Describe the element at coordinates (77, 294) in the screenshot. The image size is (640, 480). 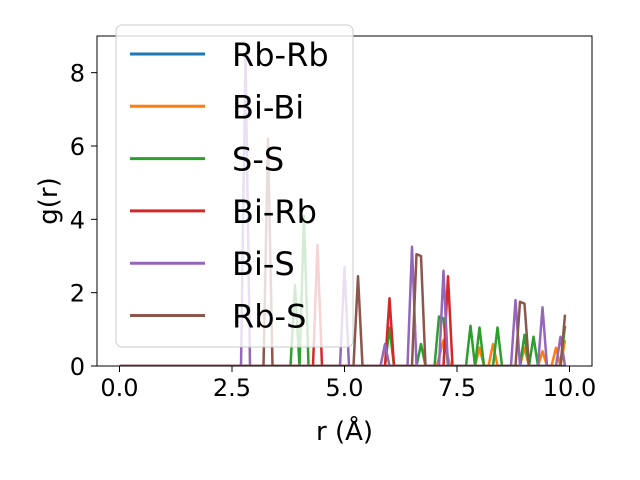
I see `y-tick-label: 2` at that location.